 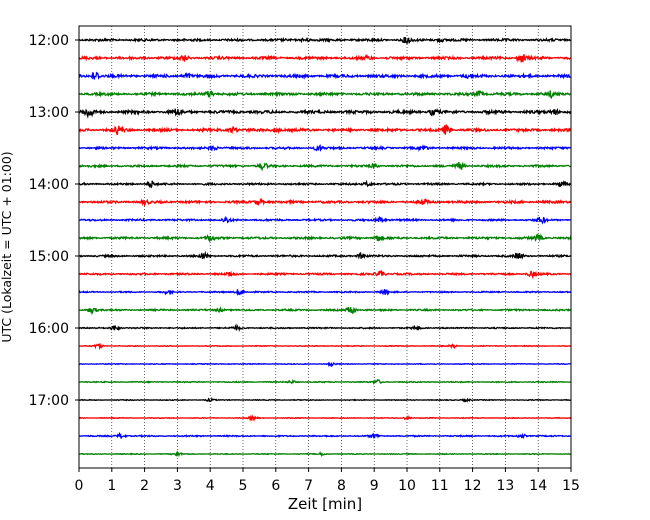 What do you see at coordinates (327, 481) in the screenshot?
I see `x-axis-ticks: 0 1 2 3 4 5 6 7 8 9 10 11 12 13 14 15` at bounding box center [327, 481].